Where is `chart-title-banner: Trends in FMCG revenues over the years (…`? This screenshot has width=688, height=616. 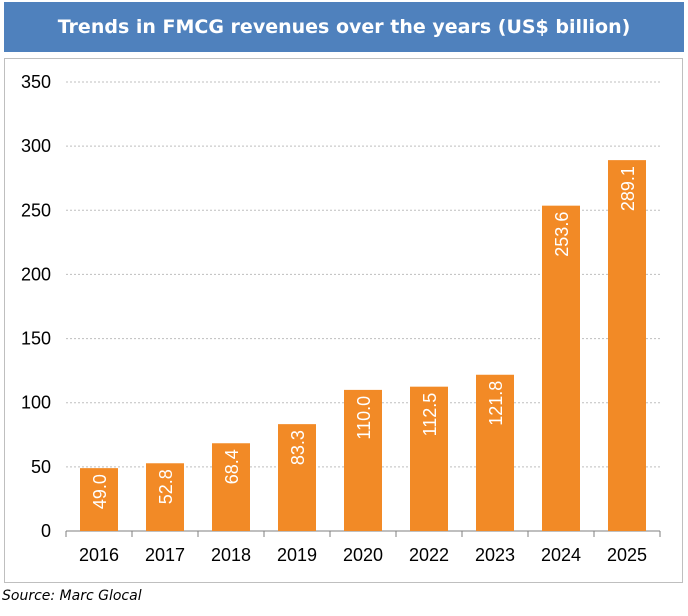 chart-title-banner: Trends in FMCG revenues over the years (… is located at coordinates (344, 27).